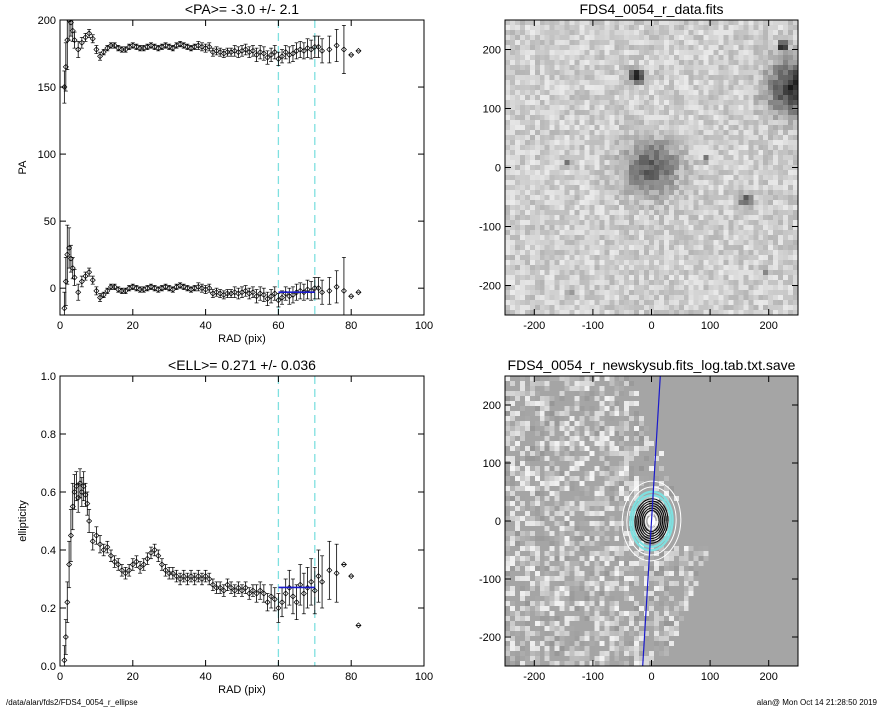 The height and width of the screenshot is (708, 885). Describe the element at coordinates (50, 222) in the screenshot. I see `y-tick-label-0-1: 50` at that location.